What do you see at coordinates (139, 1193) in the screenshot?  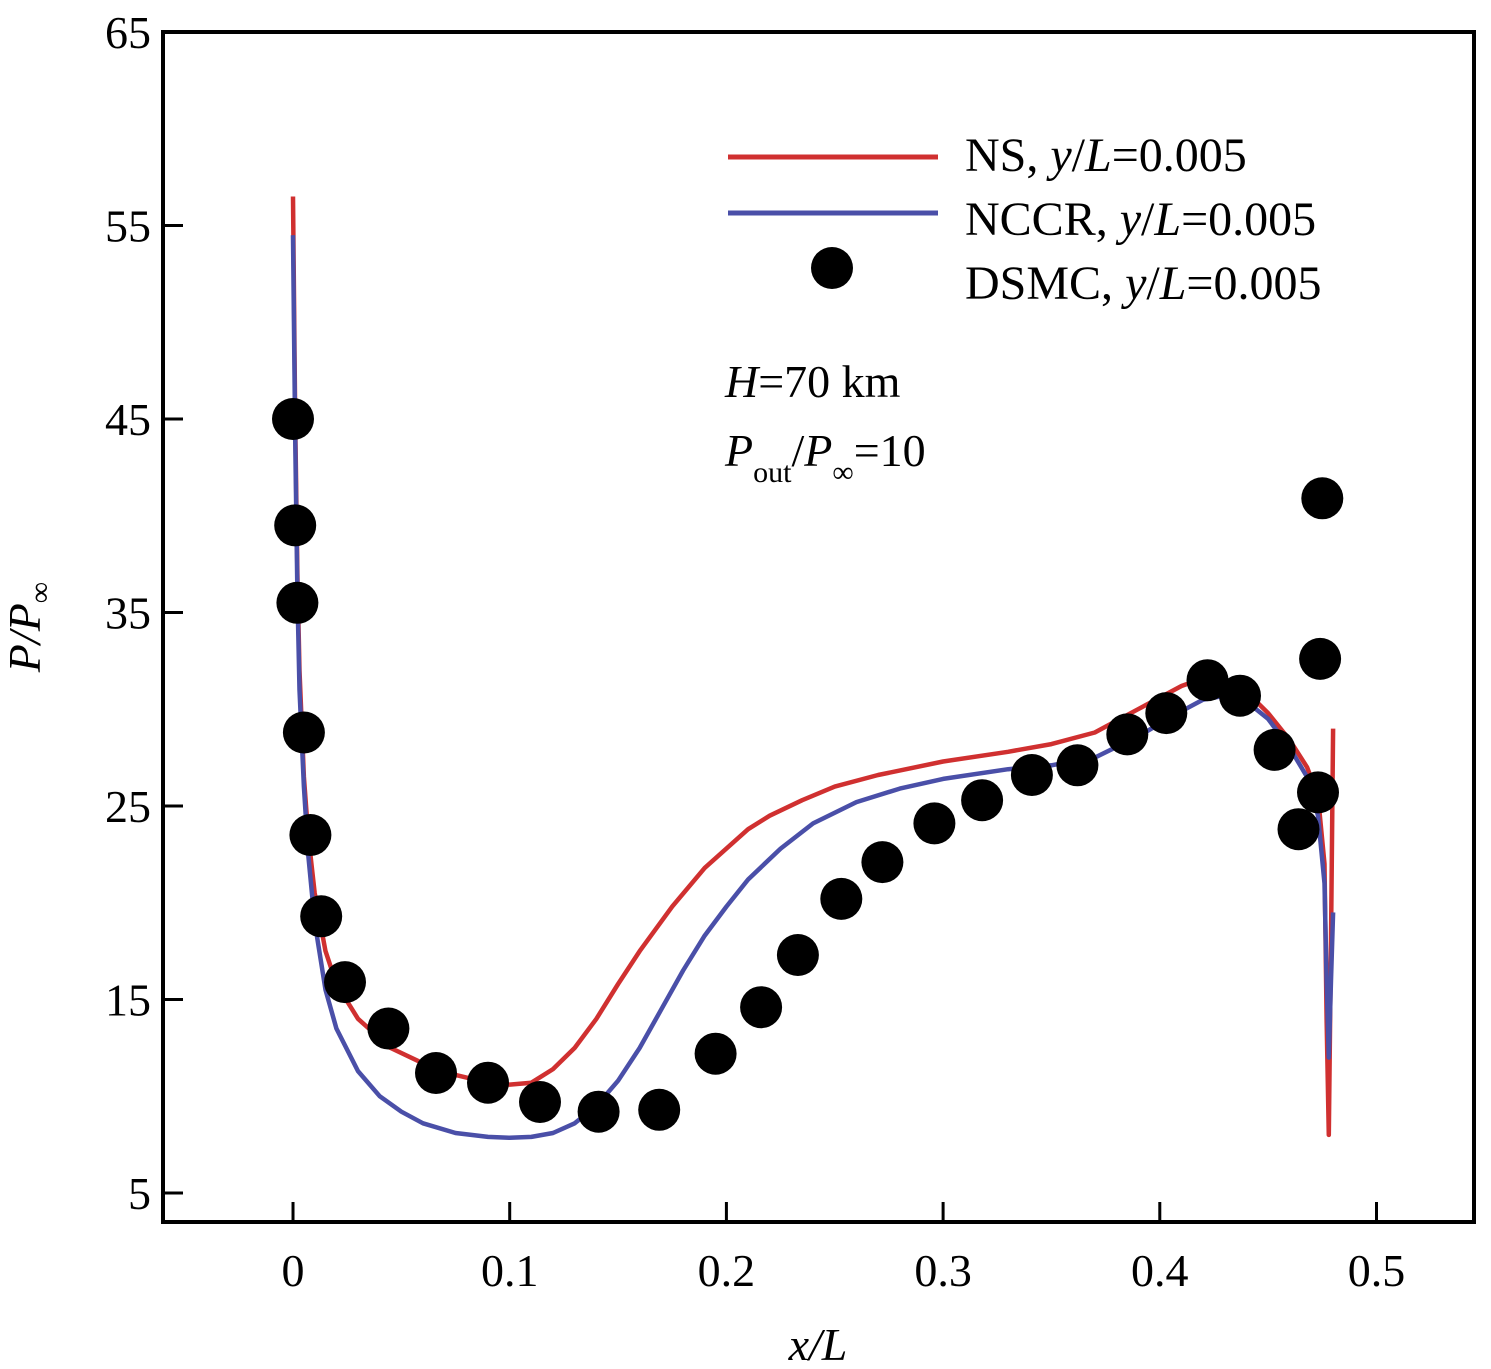 I see `y-tick-label: 5` at bounding box center [139, 1193].